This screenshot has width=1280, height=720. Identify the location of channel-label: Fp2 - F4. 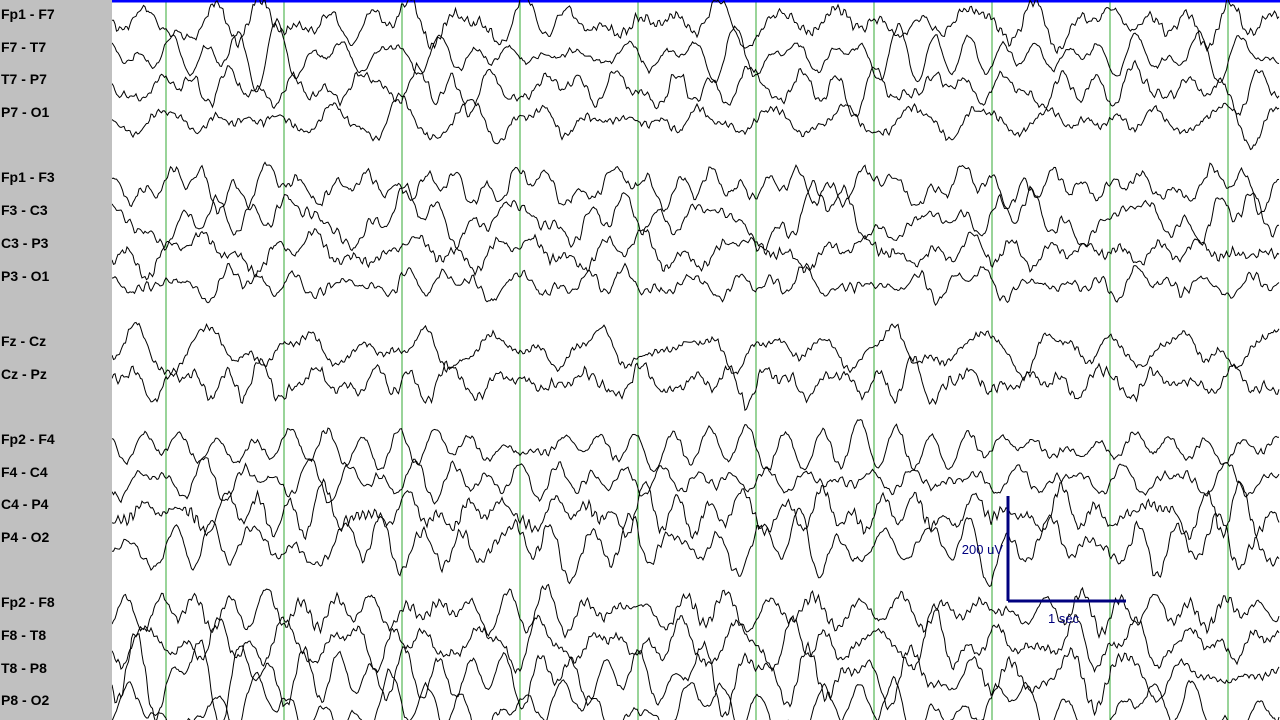
(28, 438).